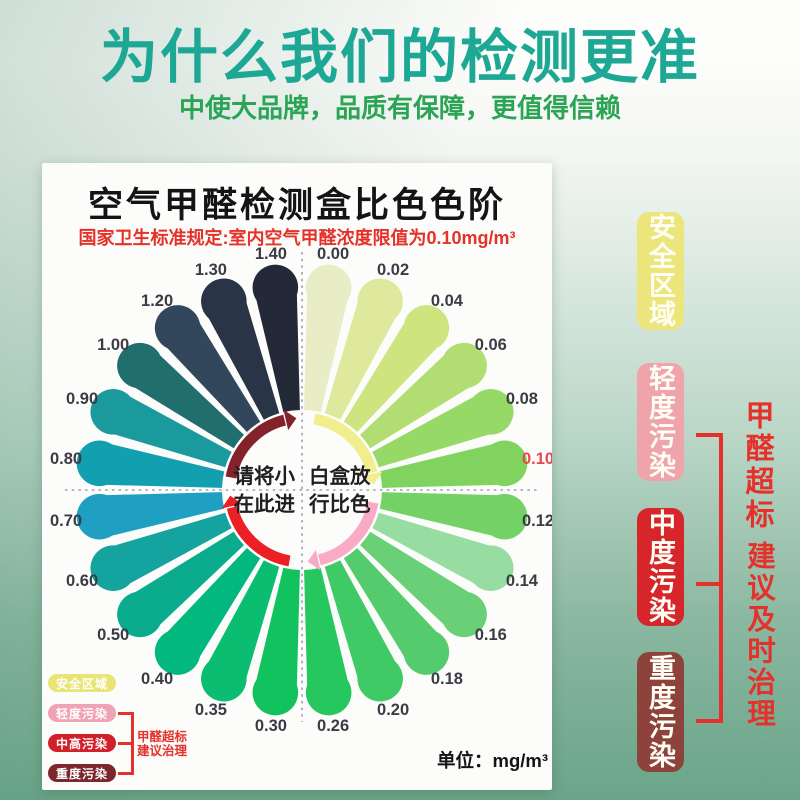 This screenshot has height=800, width=800. Describe the element at coordinates (660, 422) in the screenshot. I see `side-pill-2: 轻度污染` at that location.